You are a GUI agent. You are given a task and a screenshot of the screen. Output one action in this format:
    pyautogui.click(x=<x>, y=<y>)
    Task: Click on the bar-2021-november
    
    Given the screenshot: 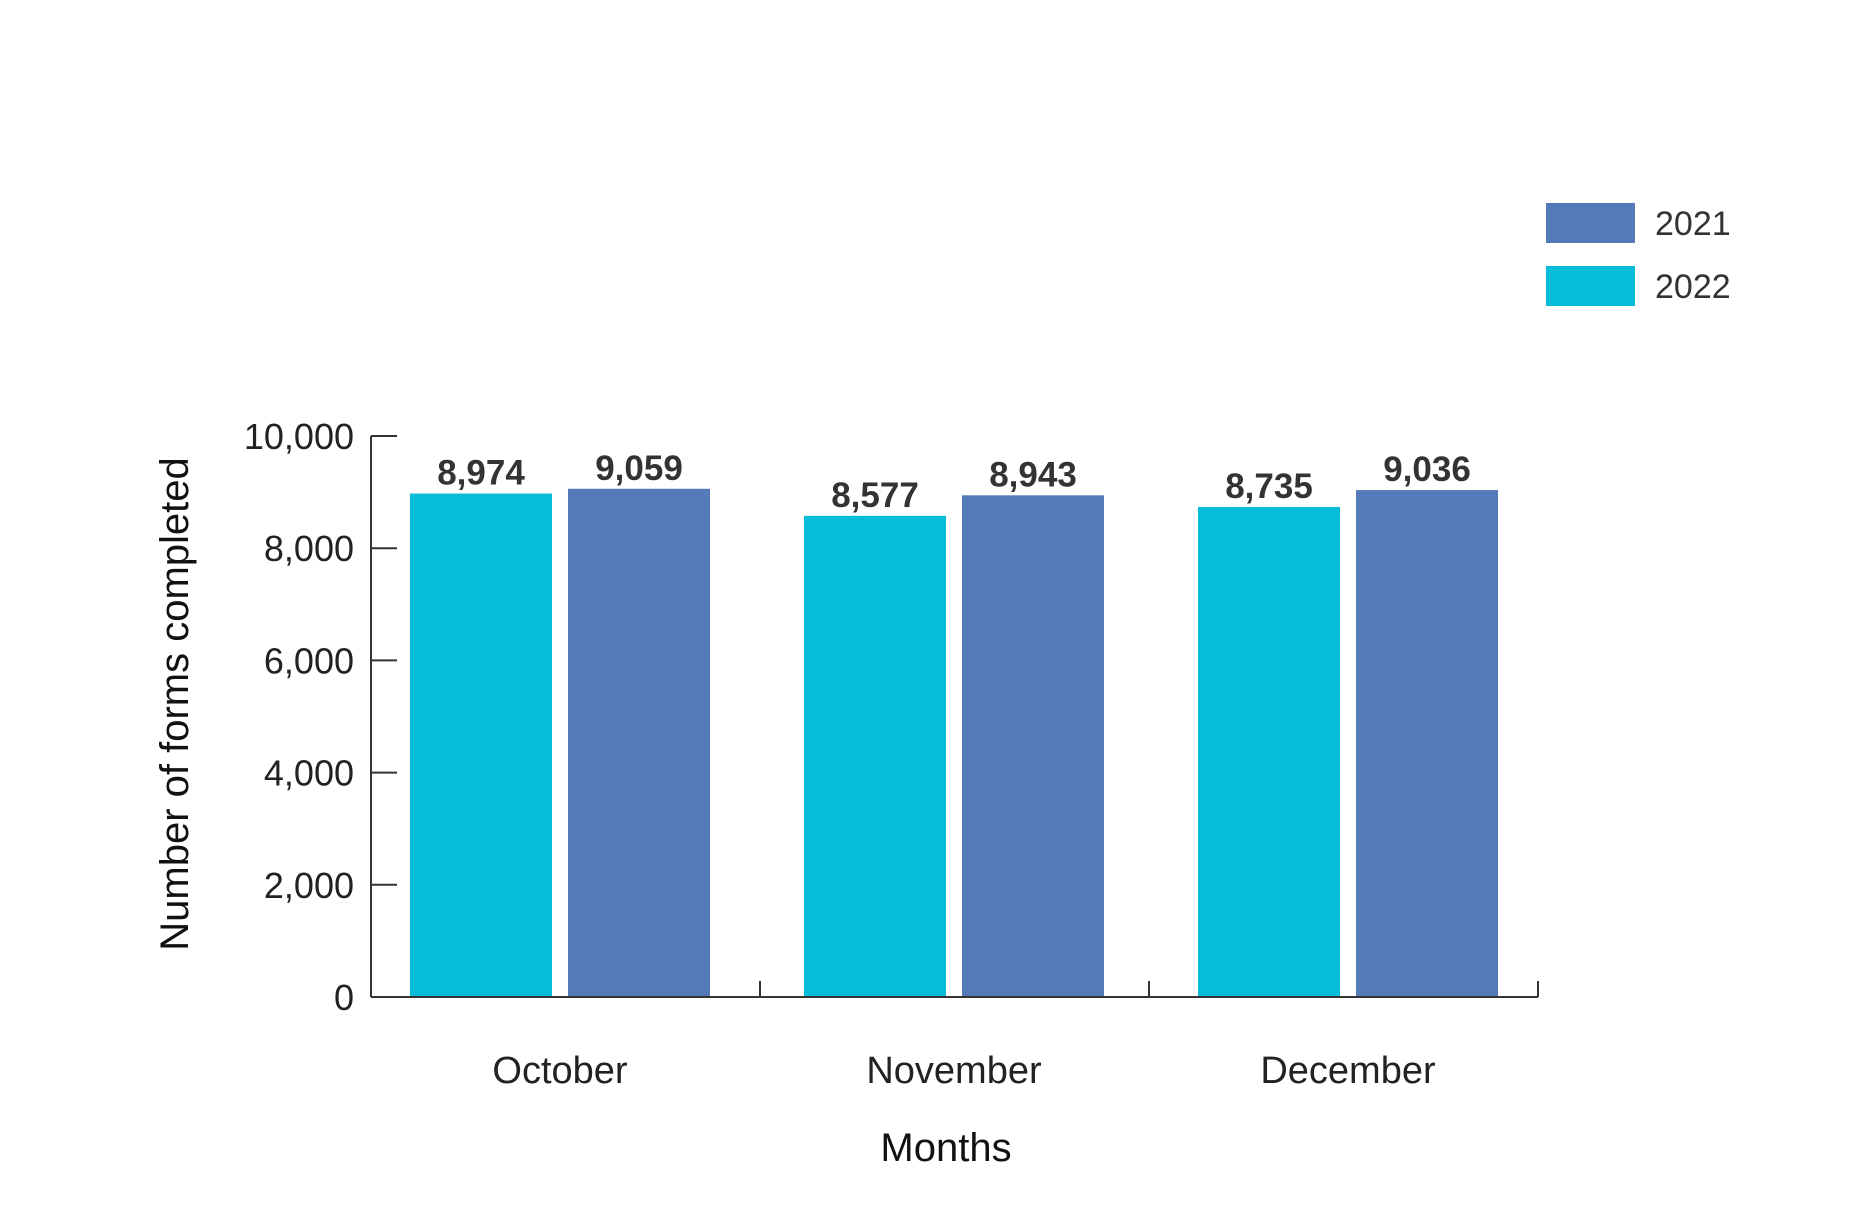 What is the action you would take?
    pyautogui.click(x=1033, y=746)
    